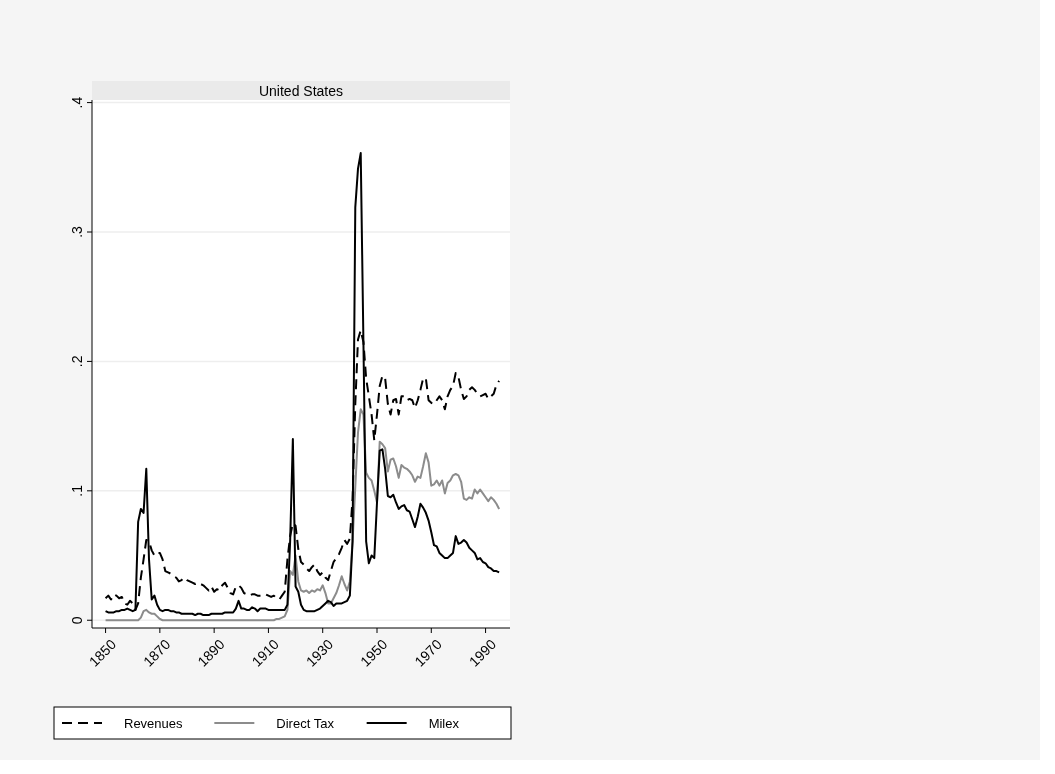 This screenshot has height=774, width=1055. Describe the element at coordinates (77, 102) in the screenshot. I see `y-tick-label: .4` at that location.